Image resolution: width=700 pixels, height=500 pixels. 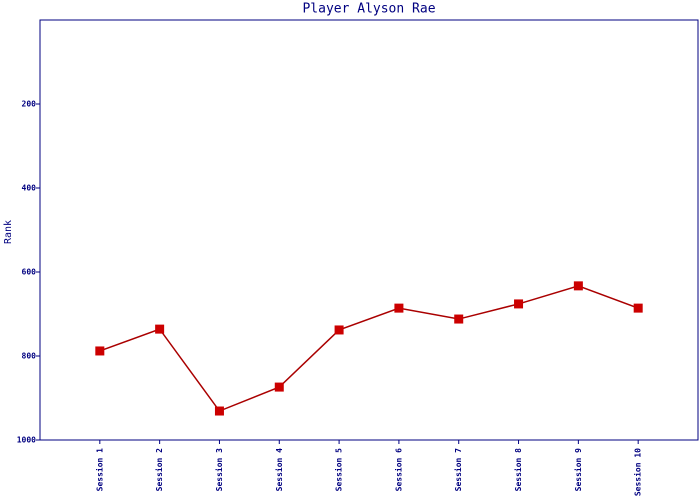 I want to click on x-tick-label: Session 4, so click(x=279, y=470).